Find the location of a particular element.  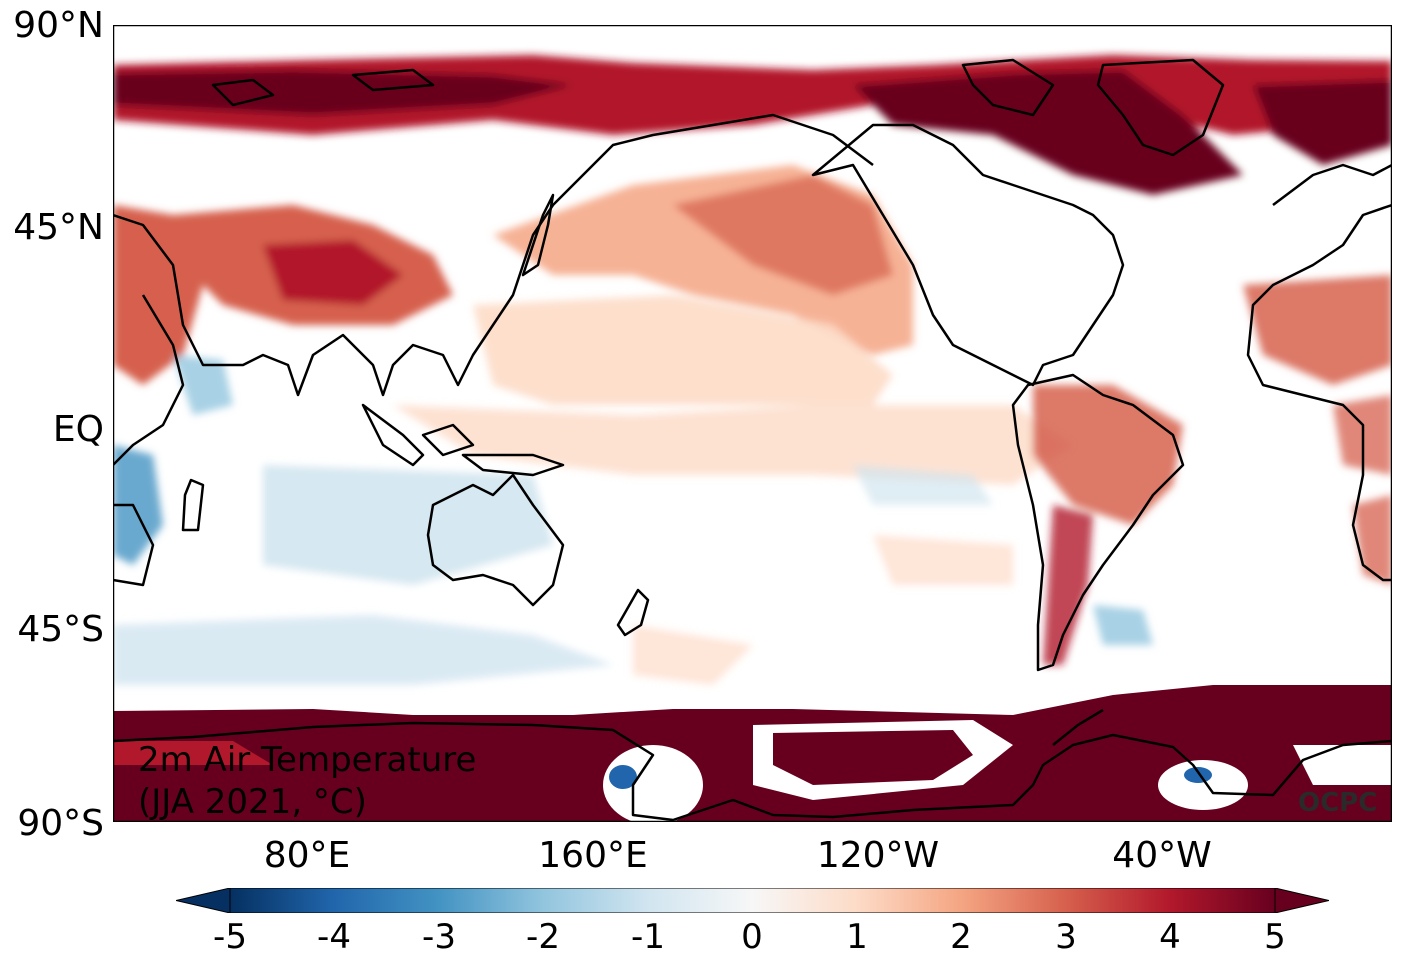

colorbar-tick-m4: -4 is located at coordinates (334, 937).